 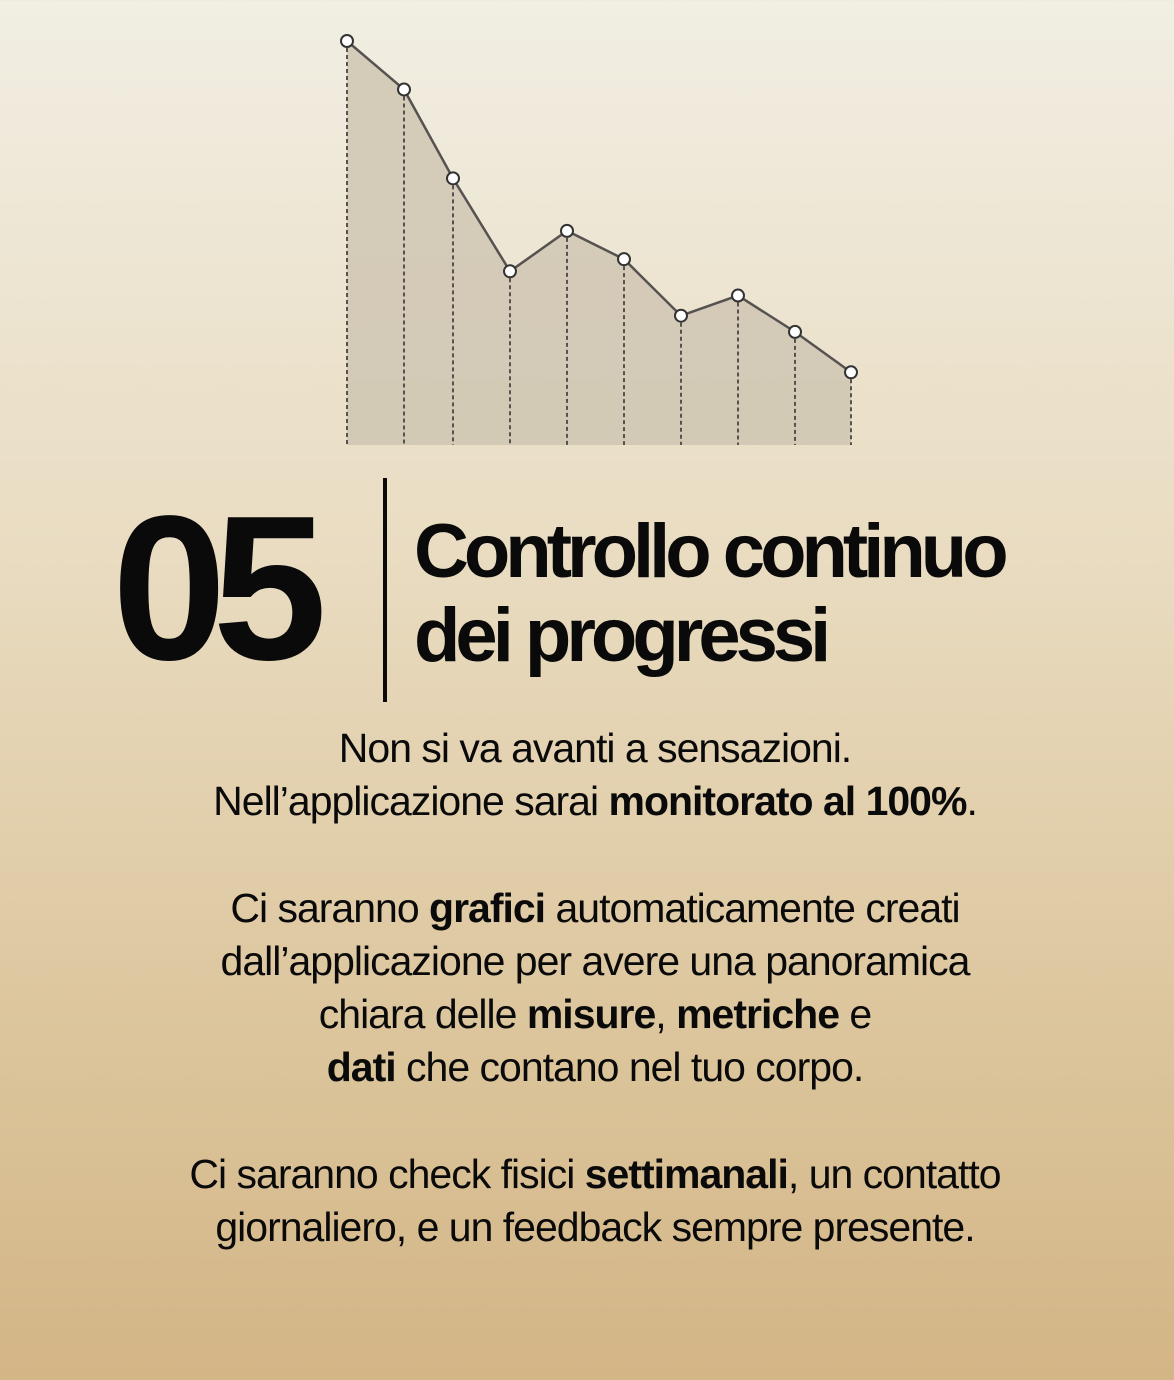 I want to click on bold-text: monitorato al 100%, so click(x=788, y=801).